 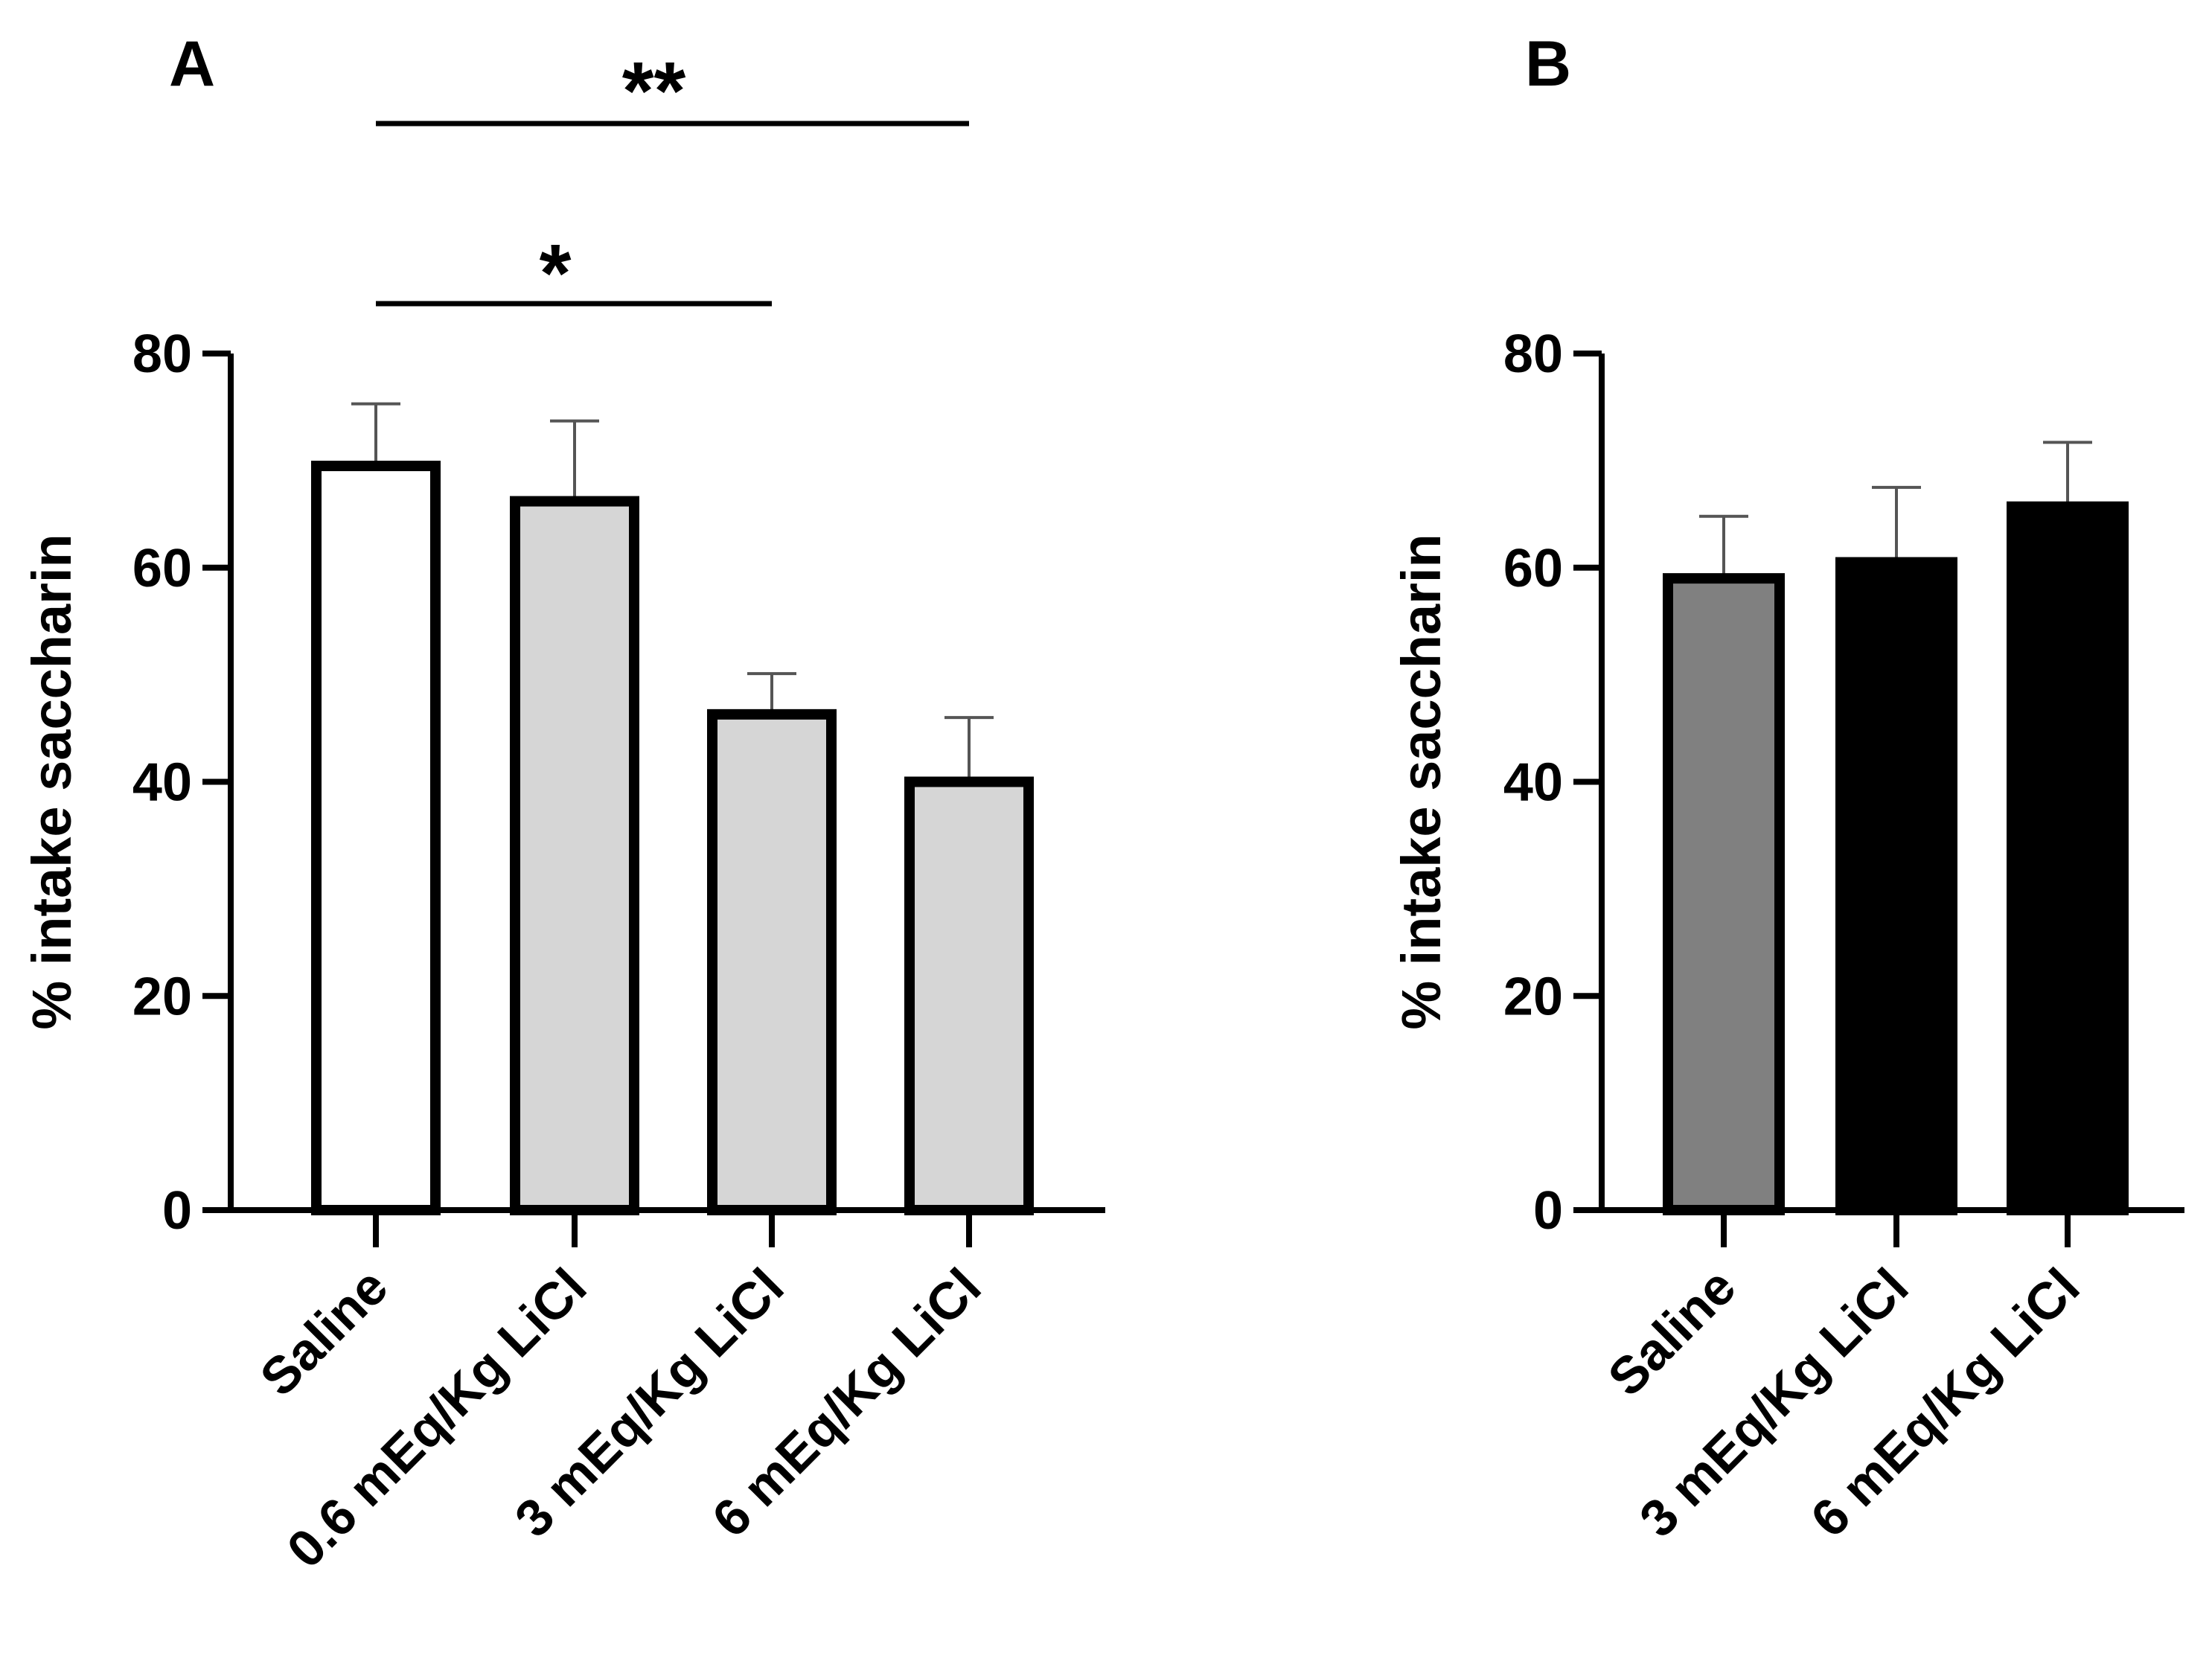 I want to click on panel-label: A, so click(x=192, y=64).